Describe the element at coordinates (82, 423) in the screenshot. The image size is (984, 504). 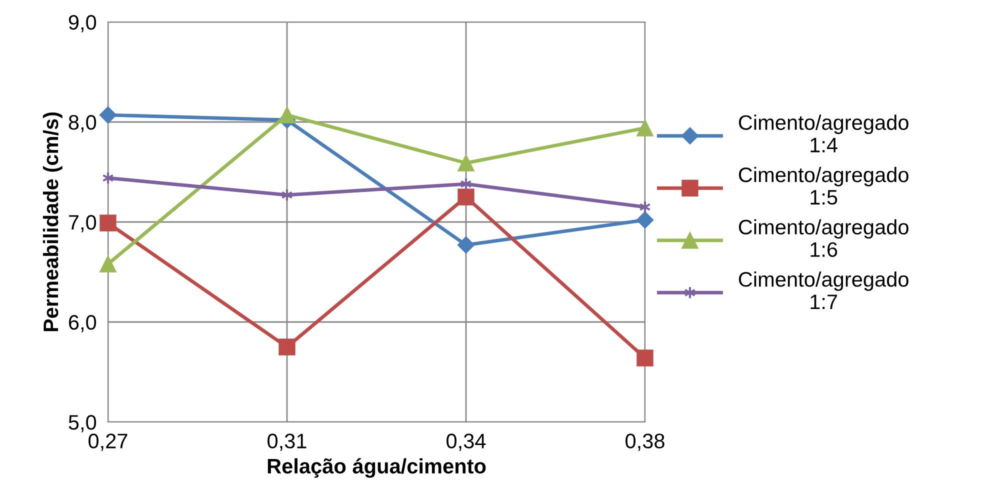
I see `y-tick-label: 5,0` at that location.